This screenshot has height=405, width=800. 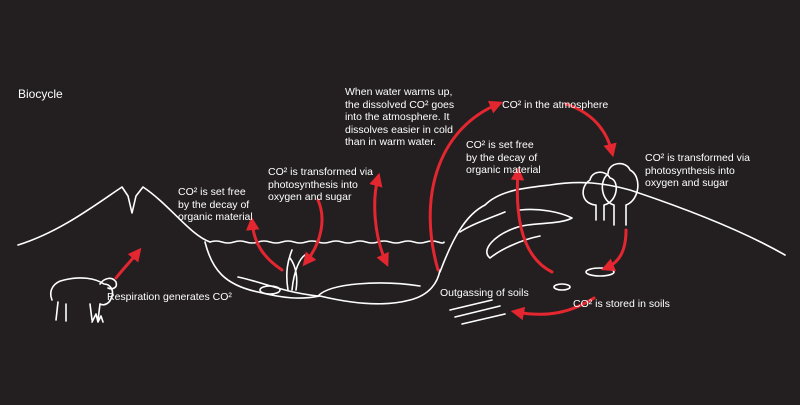 I want to click on water-plant, so click(x=295, y=270).